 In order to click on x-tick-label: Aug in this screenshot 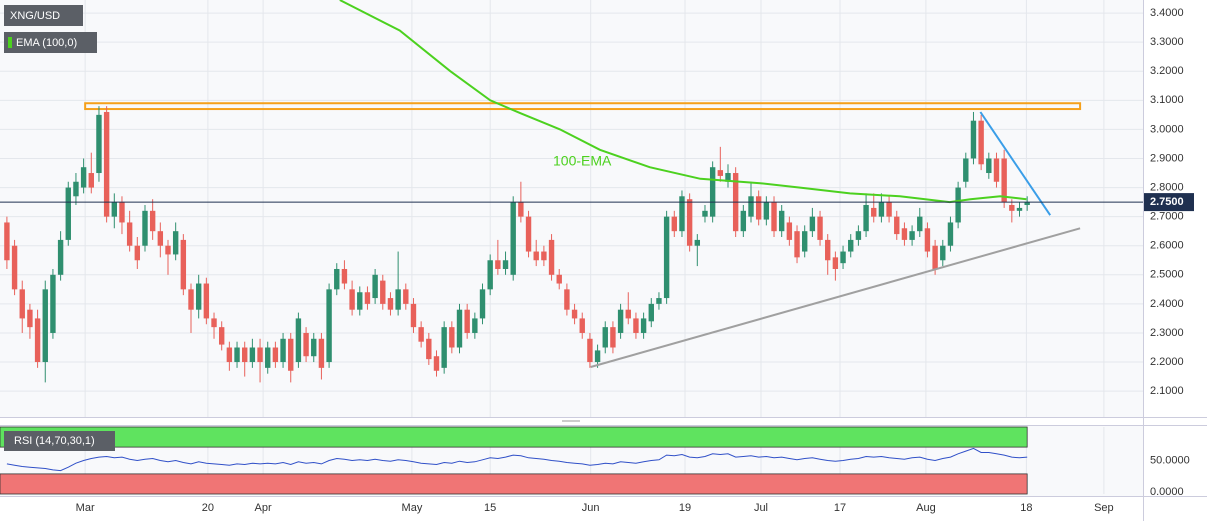, I will do `click(926, 508)`.